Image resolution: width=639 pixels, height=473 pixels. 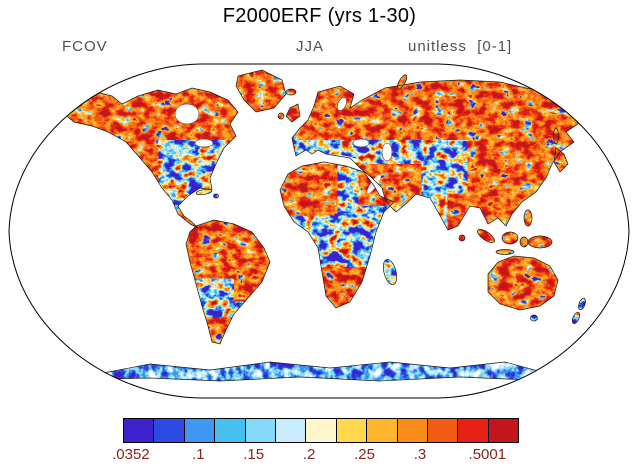 I want to click on colorbar-segments, so click(x=321, y=430).